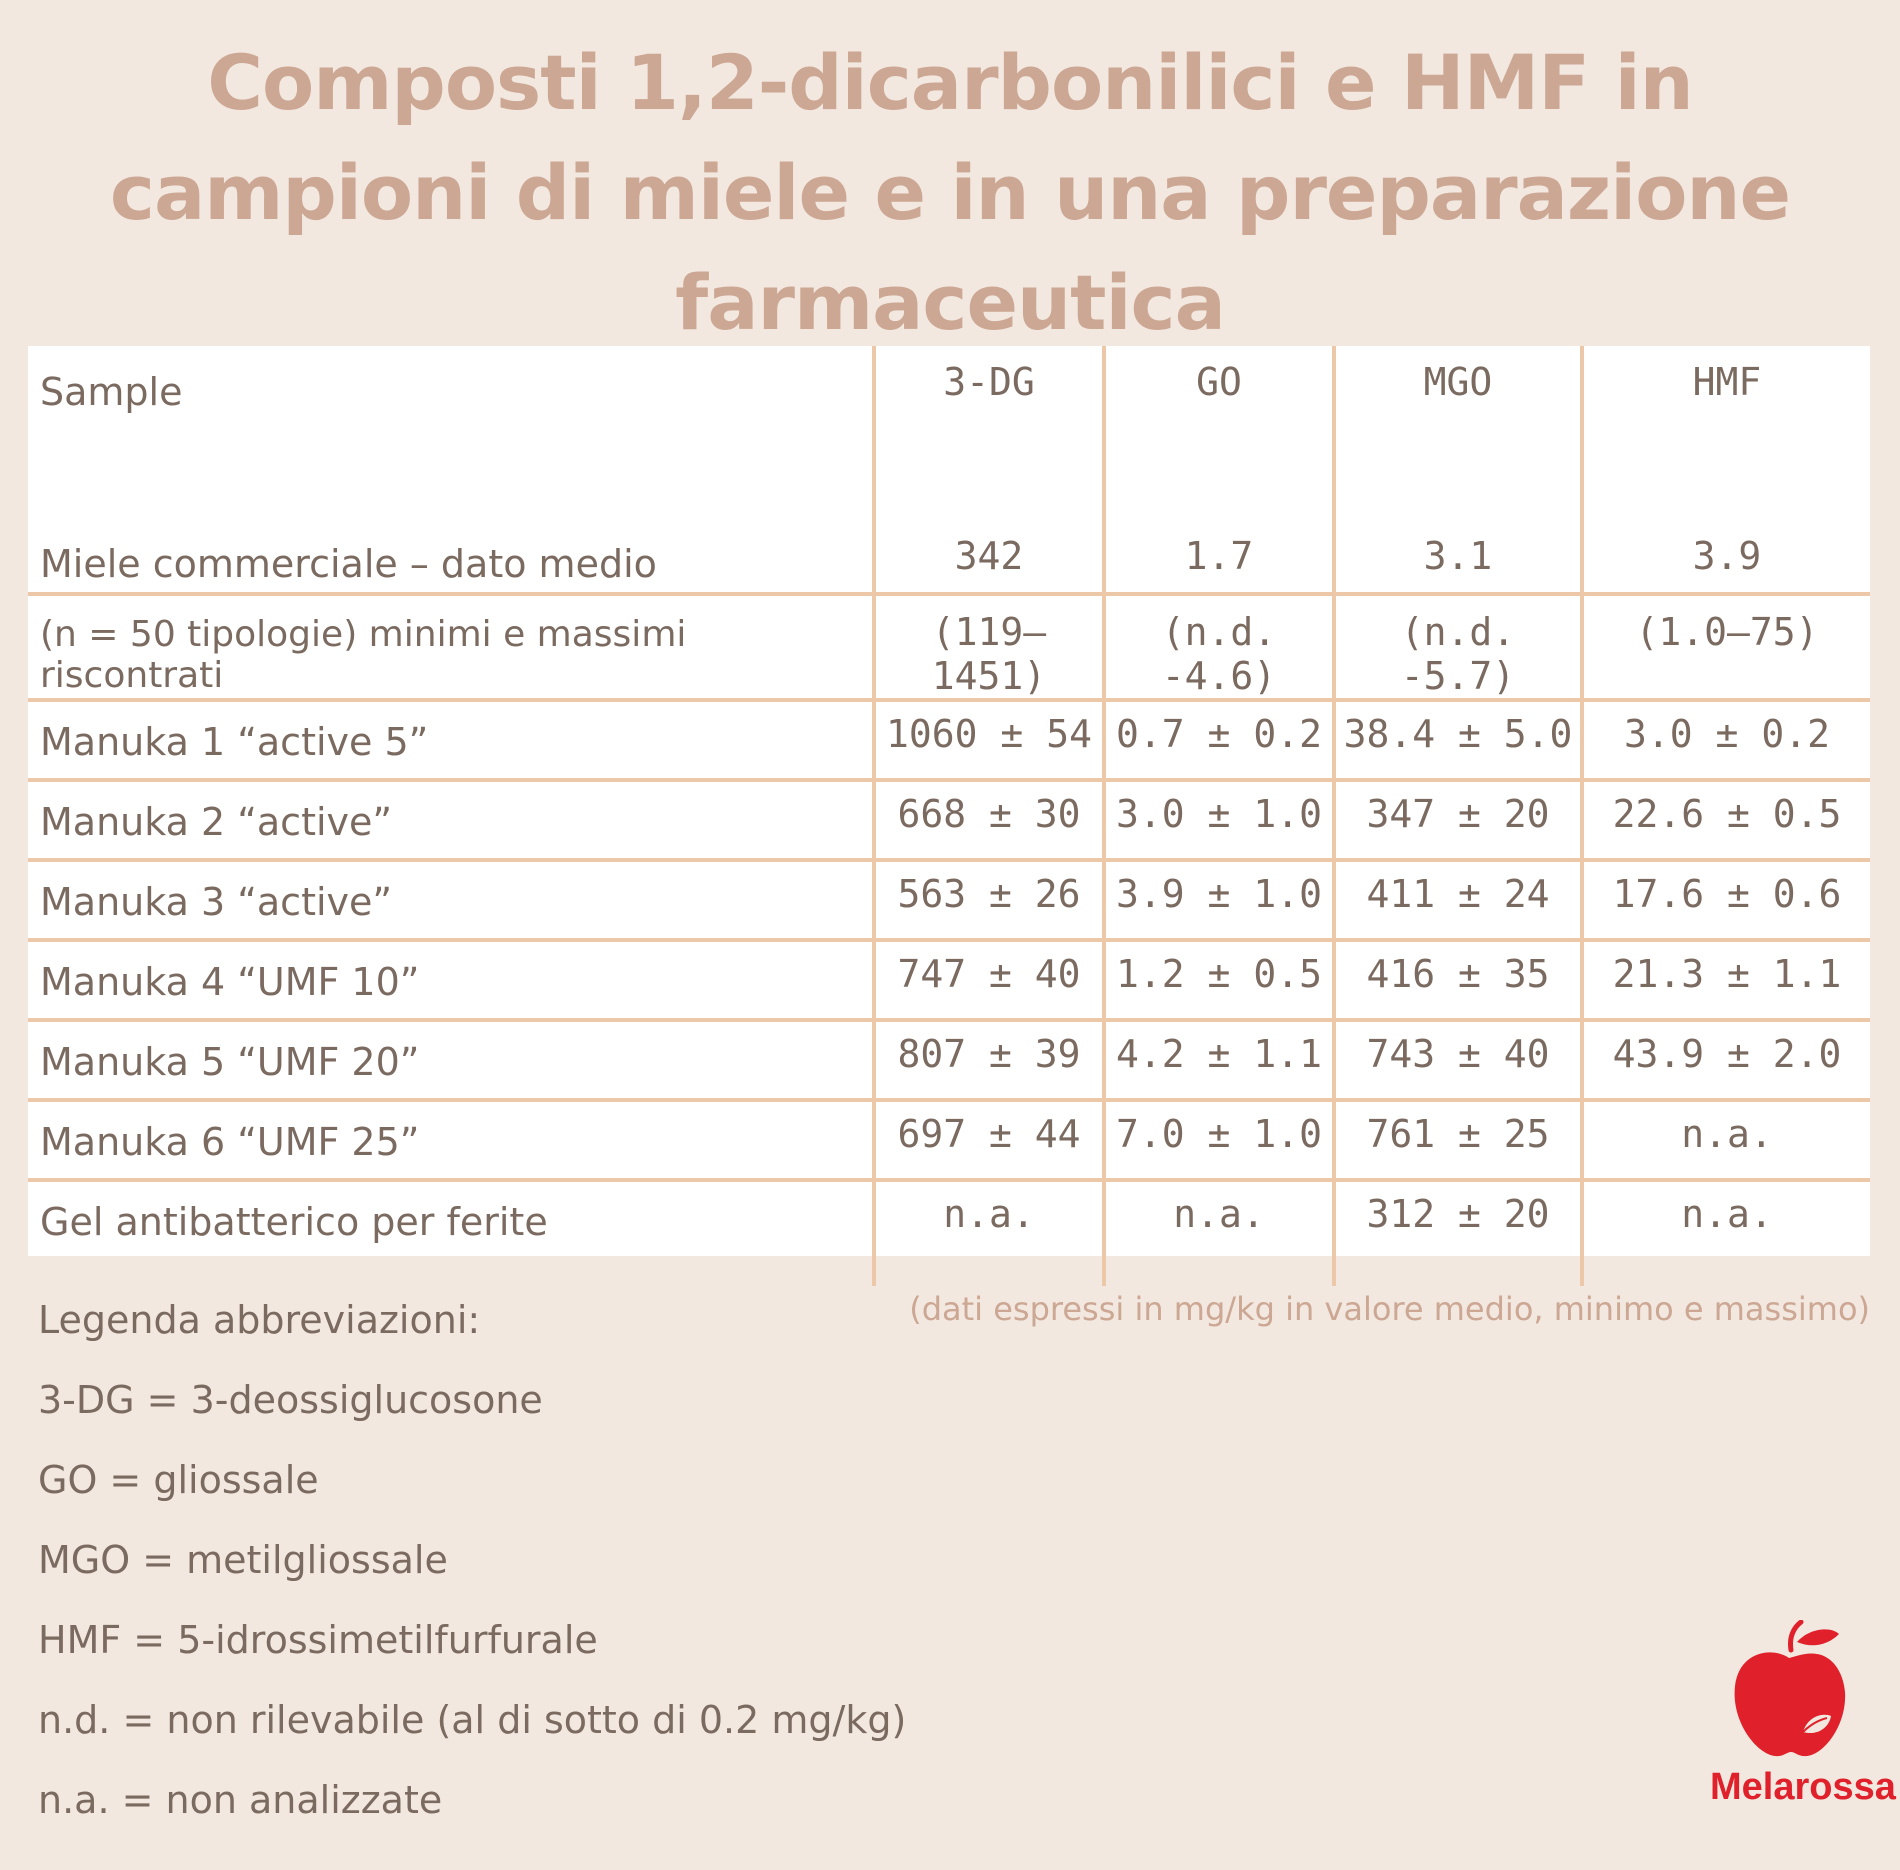 This screenshot has width=1900, height=1870. Describe the element at coordinates (243, 1560) in the screenshot. I see `legend-item: MGO = metilgliossale` at that location.